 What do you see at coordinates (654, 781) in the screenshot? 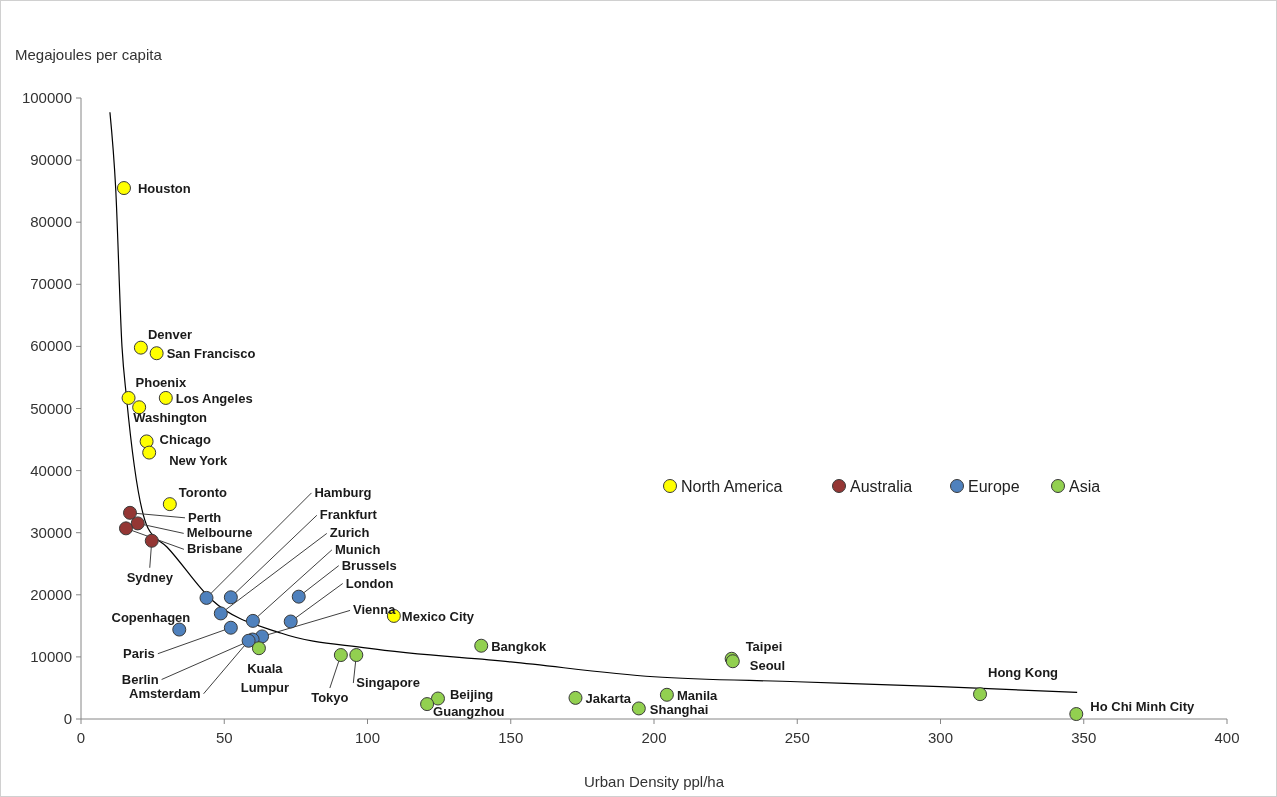
I see `x-axis-title: Urban Density ppl/ha` at bounding box center [654, 781].